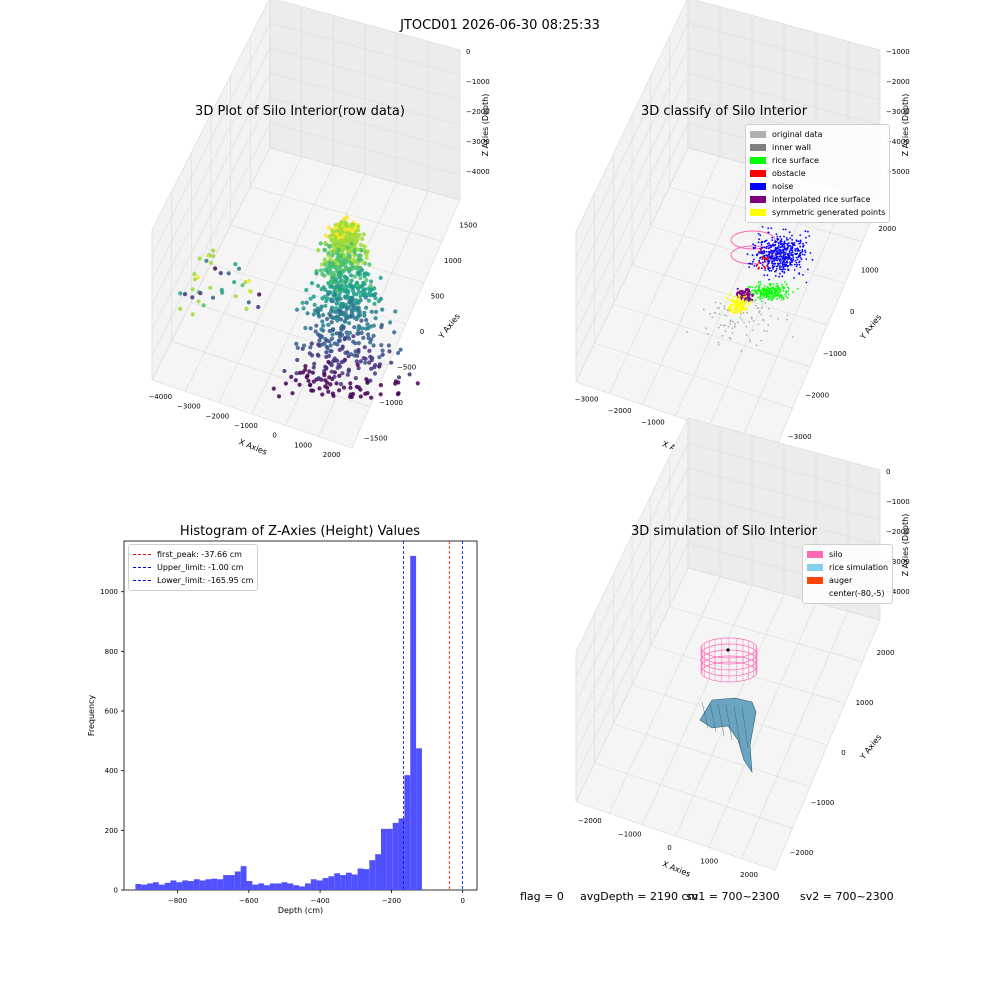  I want to click on chart2-grid-line, so click(728, 140).